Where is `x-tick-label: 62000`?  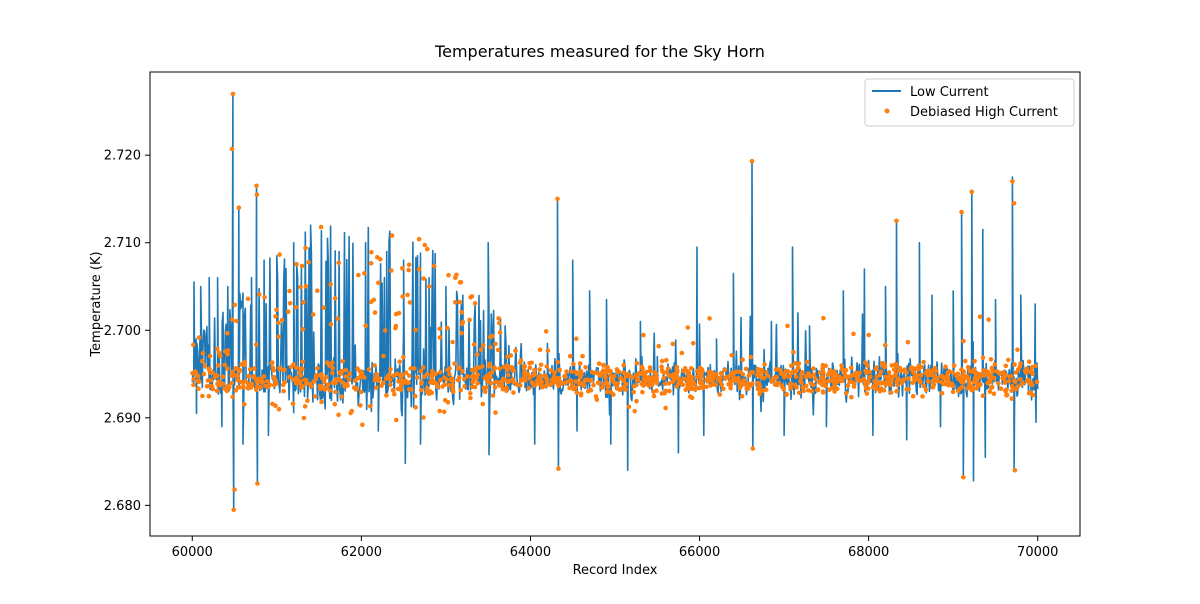
x-tick-label: 62000 is located at coordinates (361, 552).